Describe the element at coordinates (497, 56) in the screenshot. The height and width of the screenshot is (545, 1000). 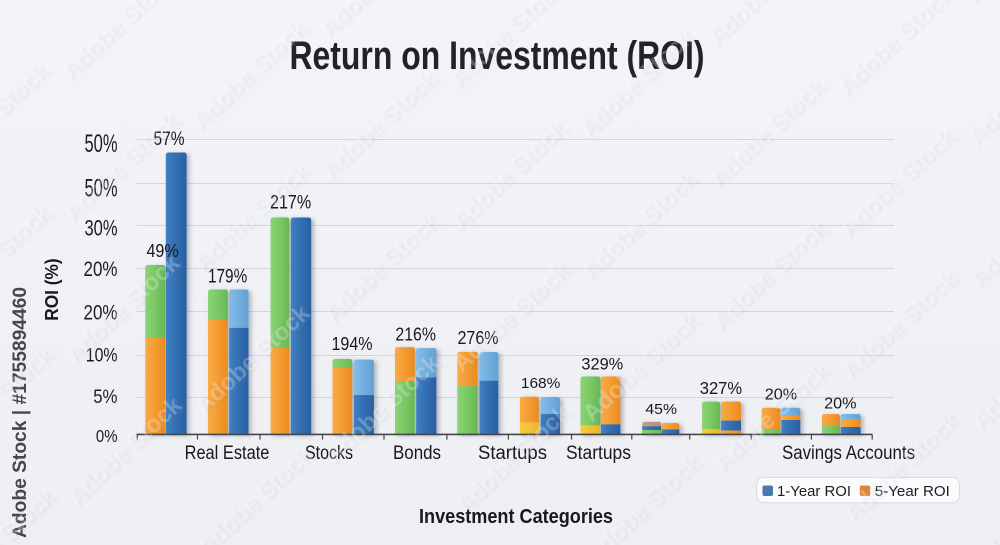
I see `svg-text: Return on Investment (ROI)` at that location.